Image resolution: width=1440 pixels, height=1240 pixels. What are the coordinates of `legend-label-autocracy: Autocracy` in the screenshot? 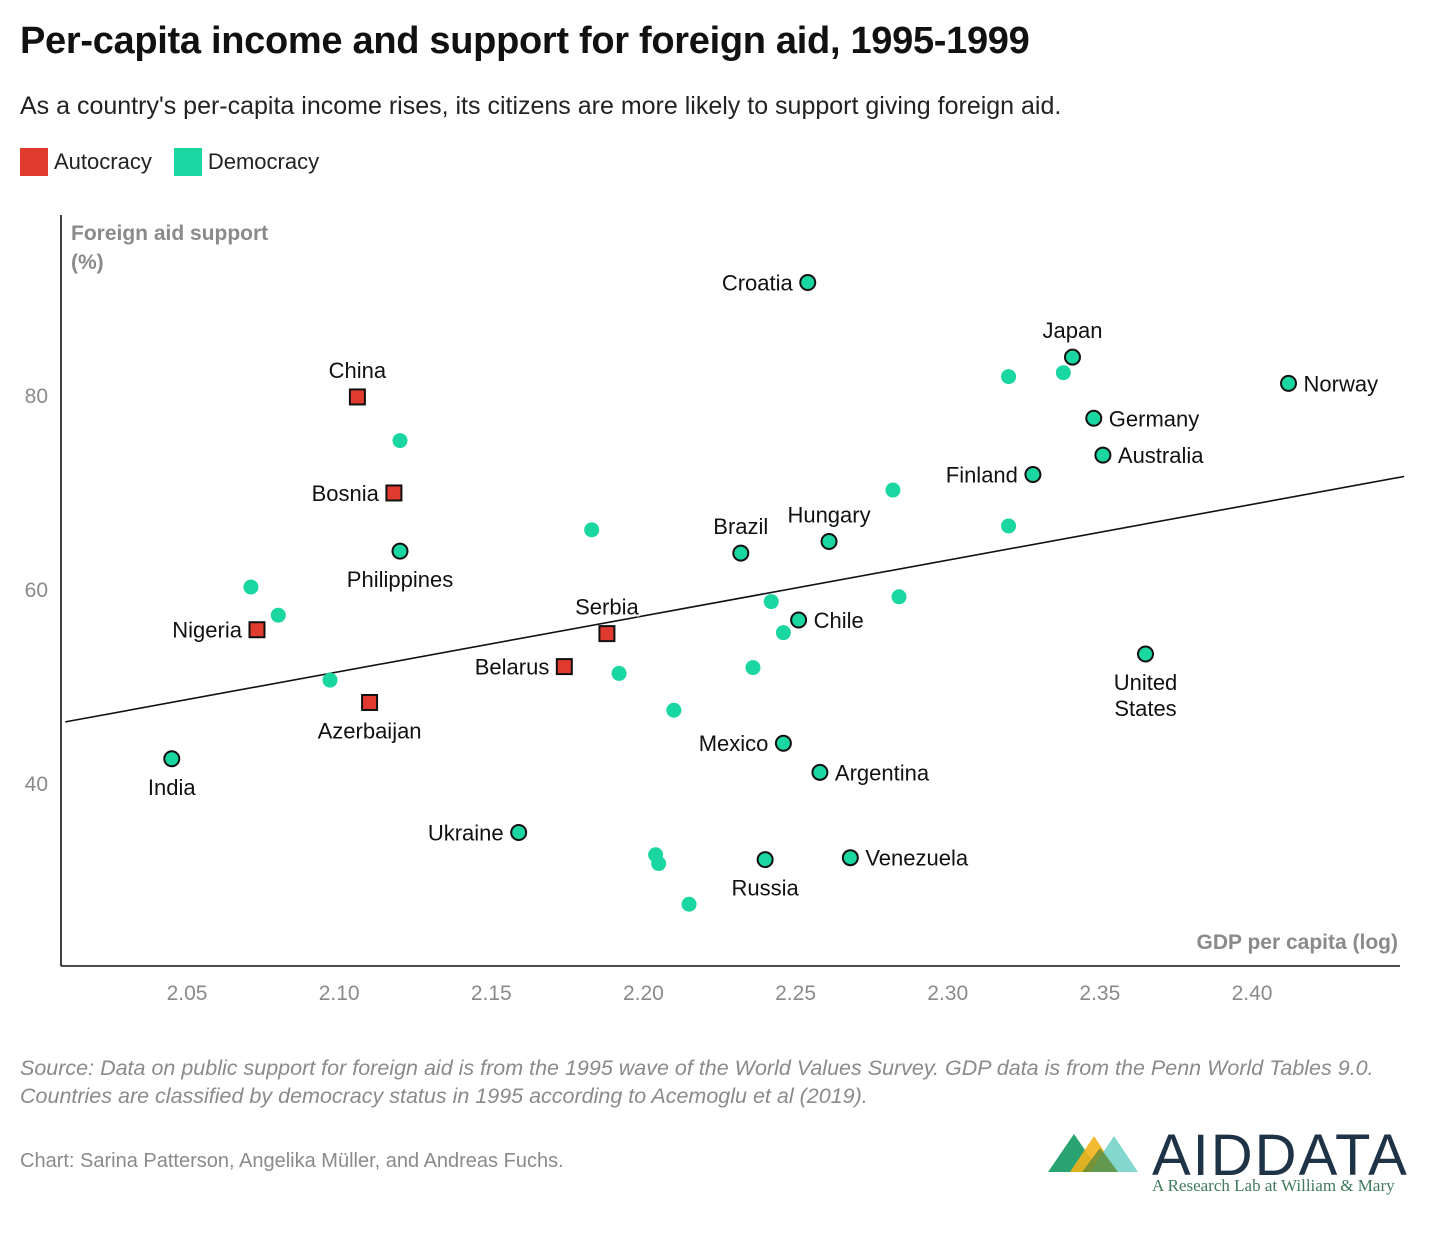 It's located at (103, 161).